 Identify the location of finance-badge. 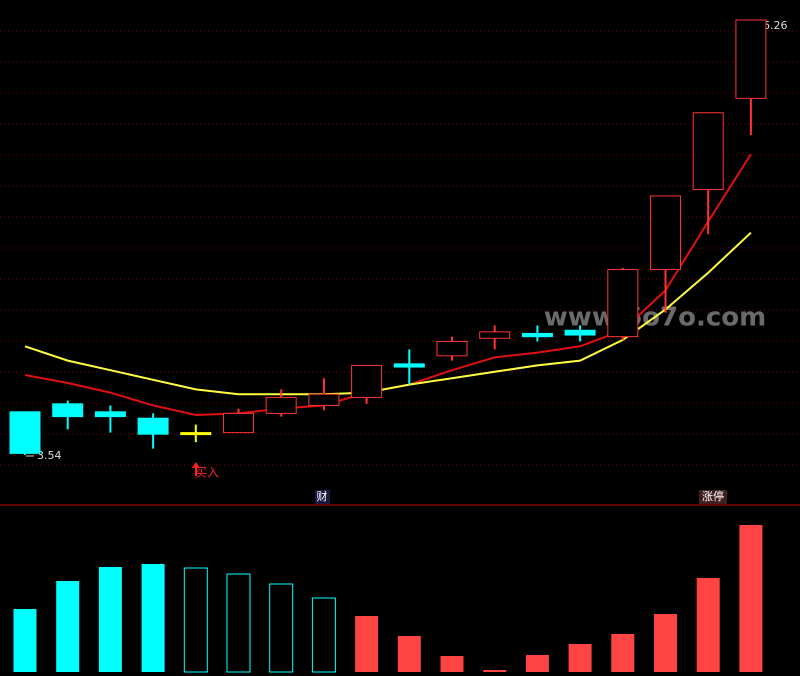
(322, 497).